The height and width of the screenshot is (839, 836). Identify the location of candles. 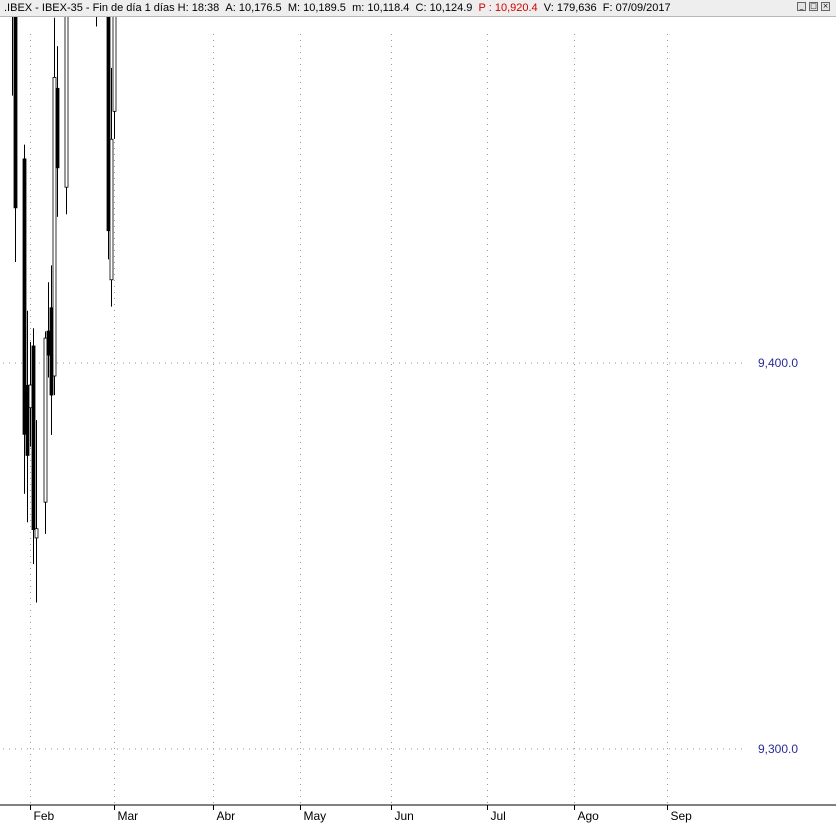
(64, 310).